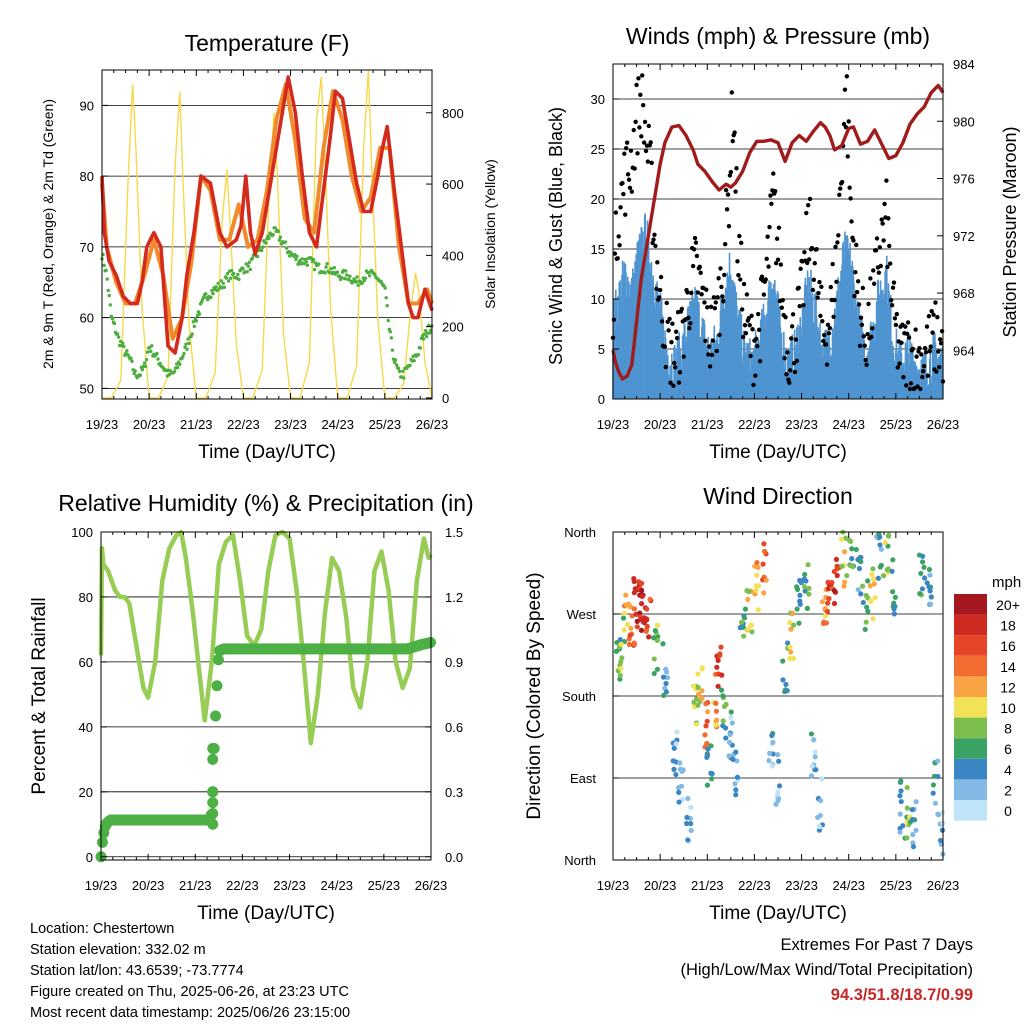 Image resolution: width=1024 pixels, height=1024 pixels. What do you see at coordinates (583, 778) in the screenshot?
I see `y-tick-label: East` at bounding box center [583, 778].